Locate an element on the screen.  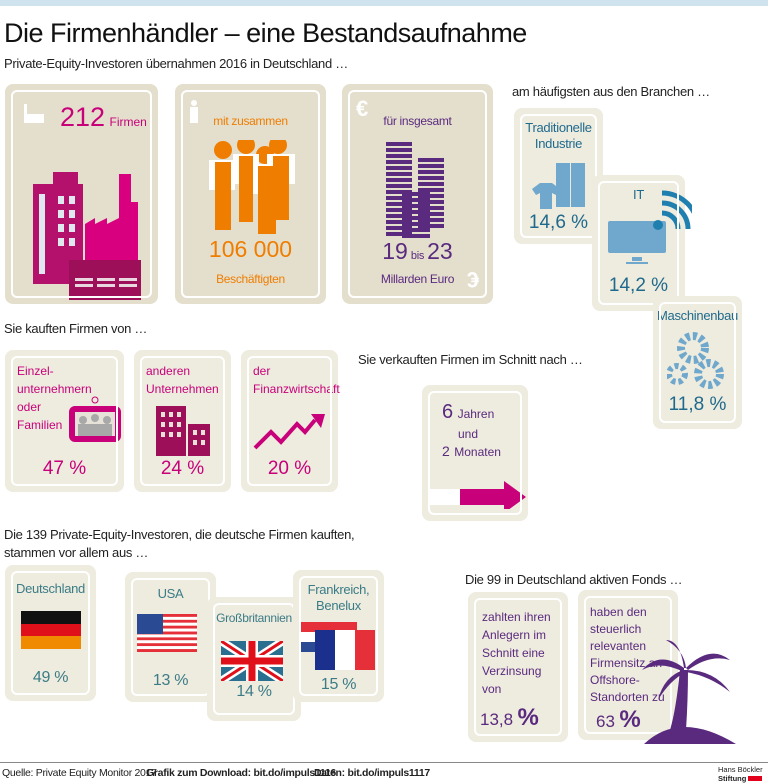
uk-flag-icon is located at coordinates (252, 661).